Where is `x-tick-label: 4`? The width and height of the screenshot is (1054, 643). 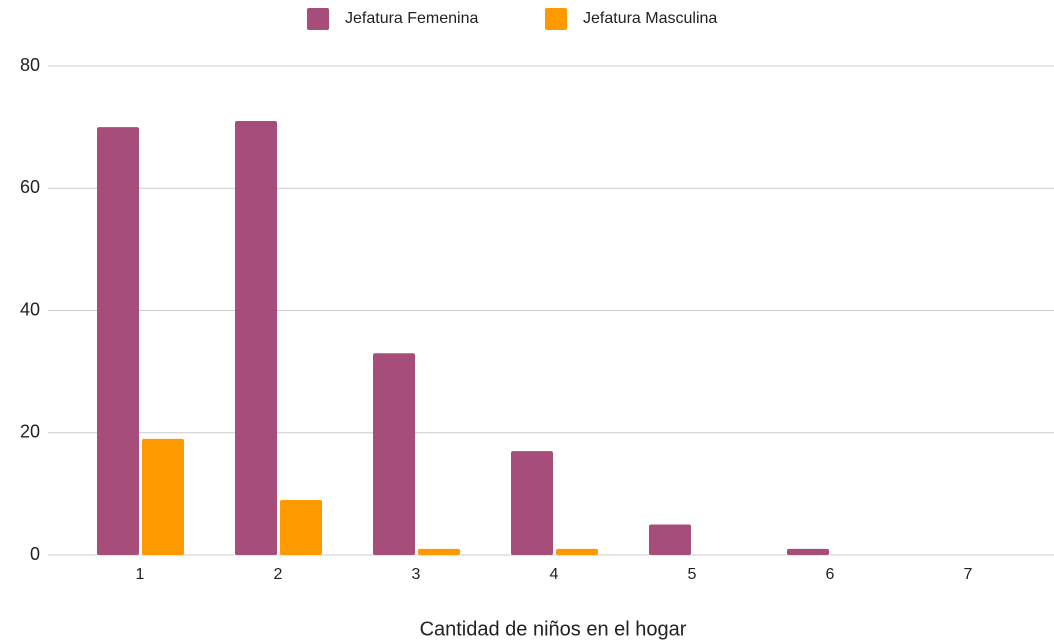 x-tick-label: 4 is located at coordinates (554, 574).